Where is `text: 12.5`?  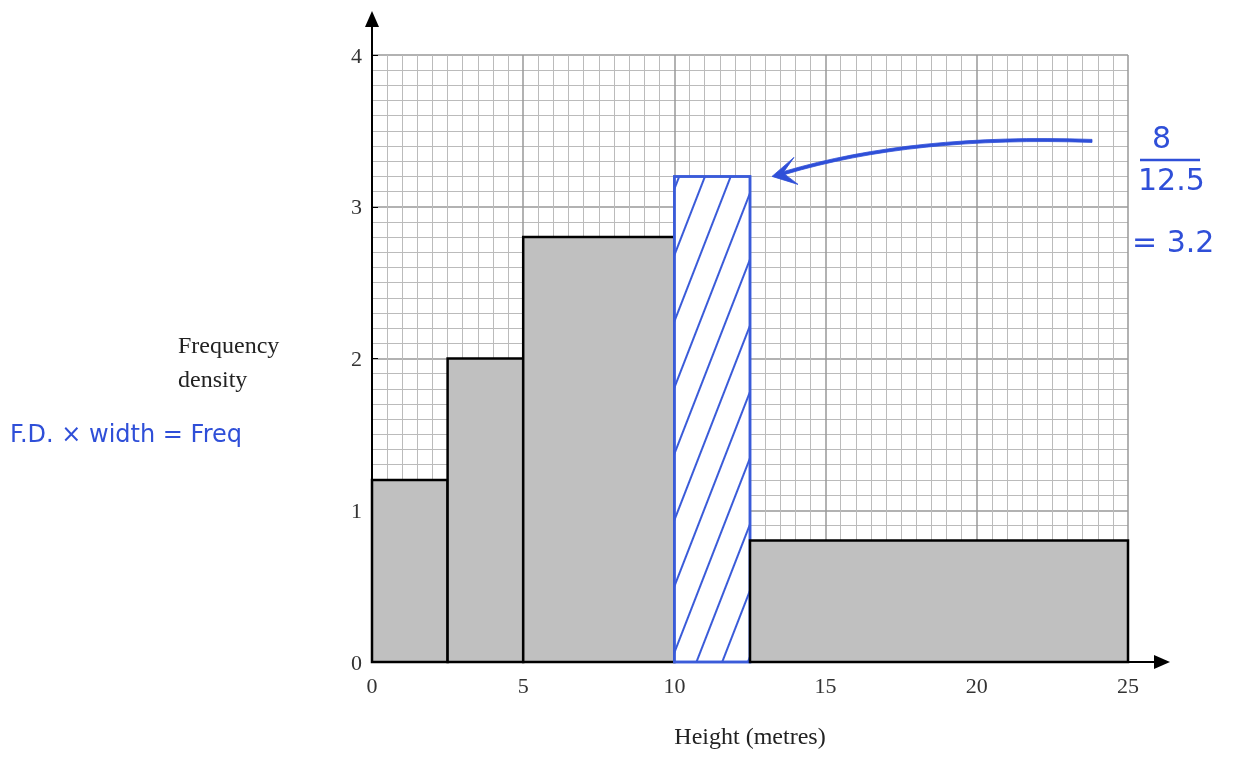 text: 12.5 is located at coordinates (1171, 179).